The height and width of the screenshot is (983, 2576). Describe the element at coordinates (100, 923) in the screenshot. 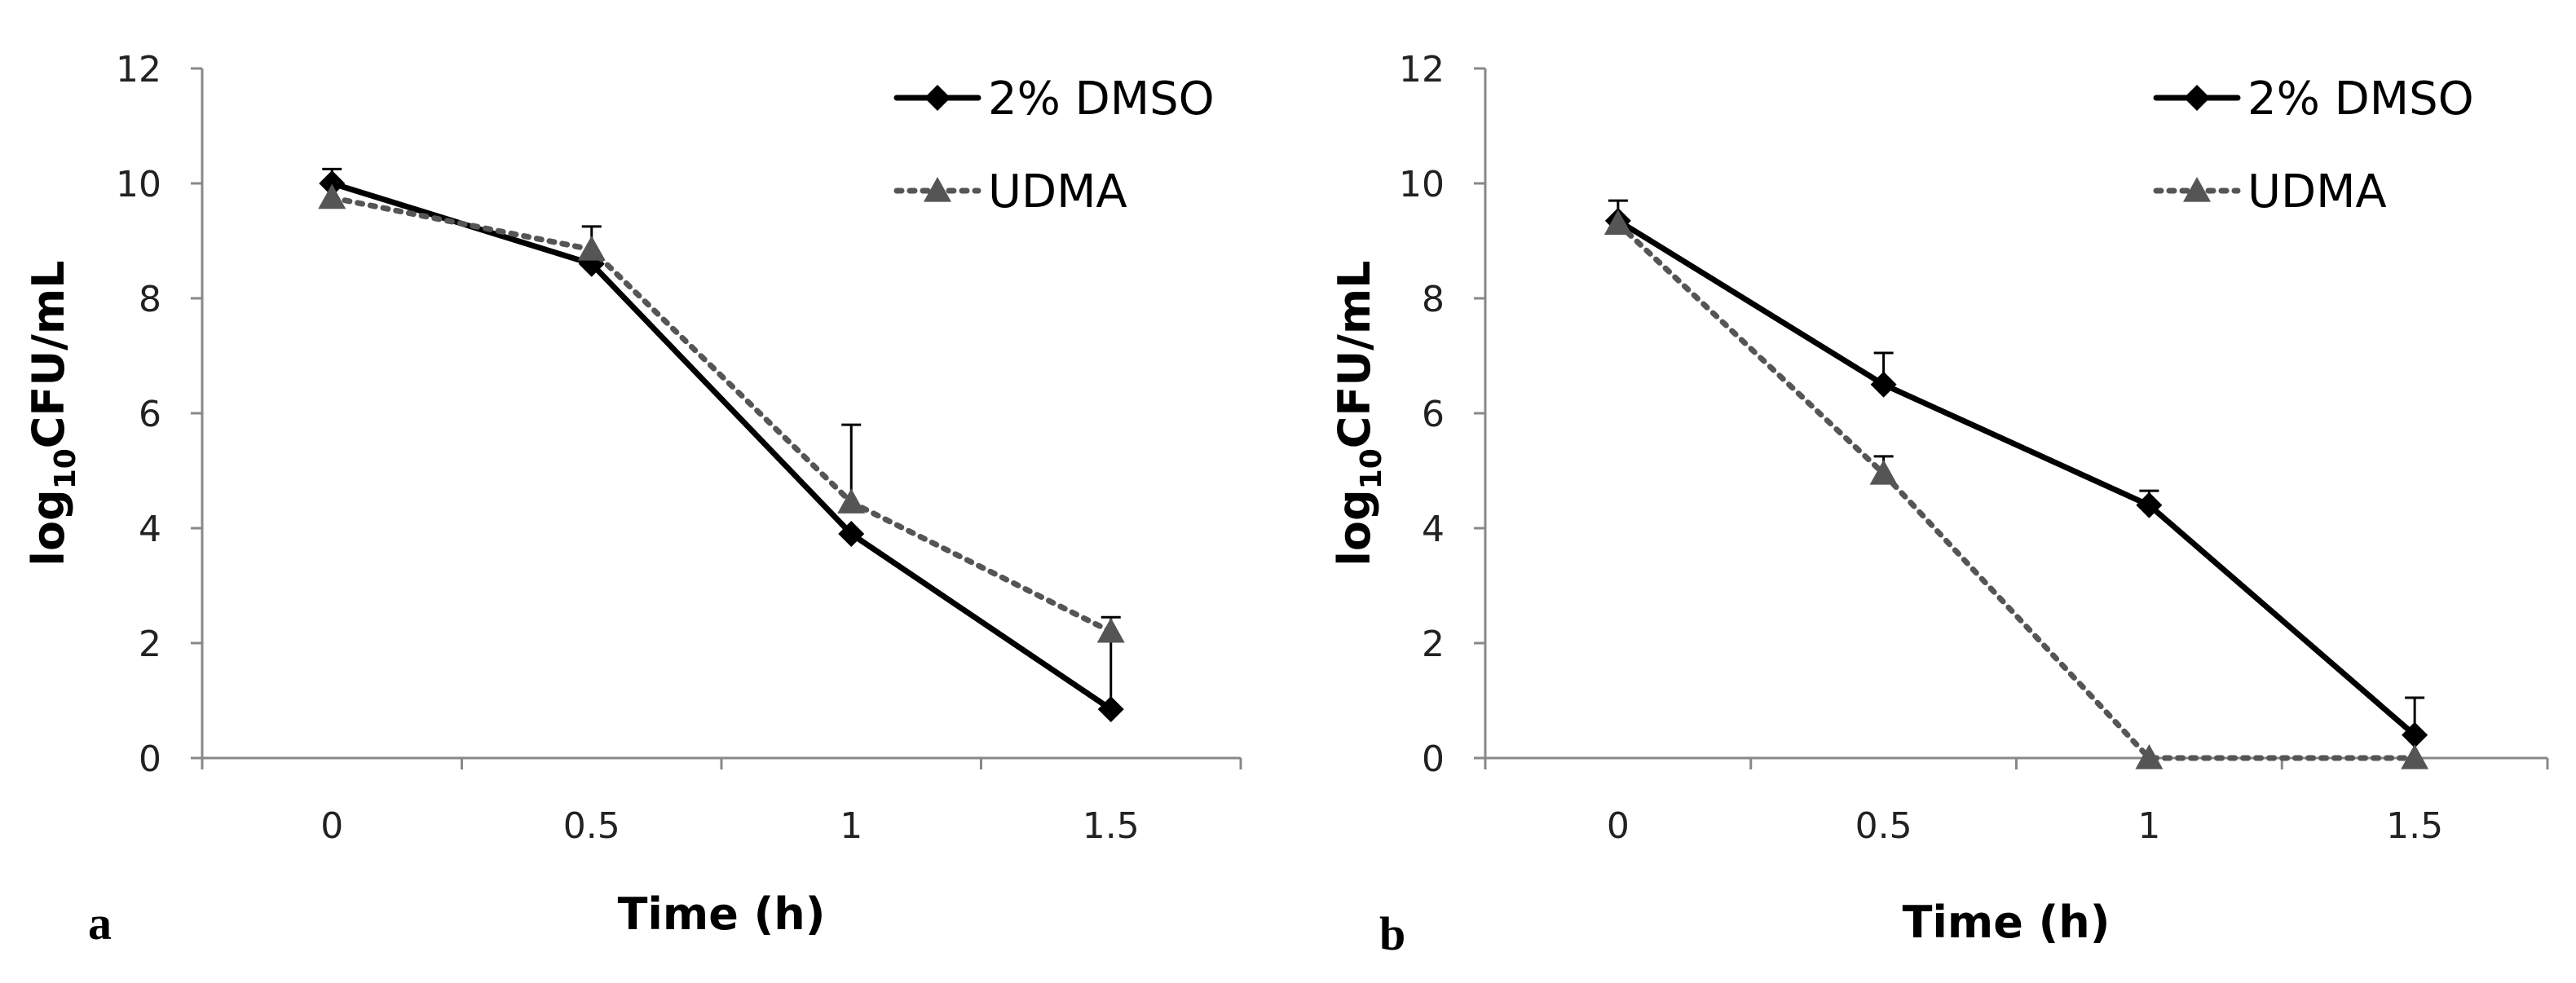

I see `panel-label: a` at that location.